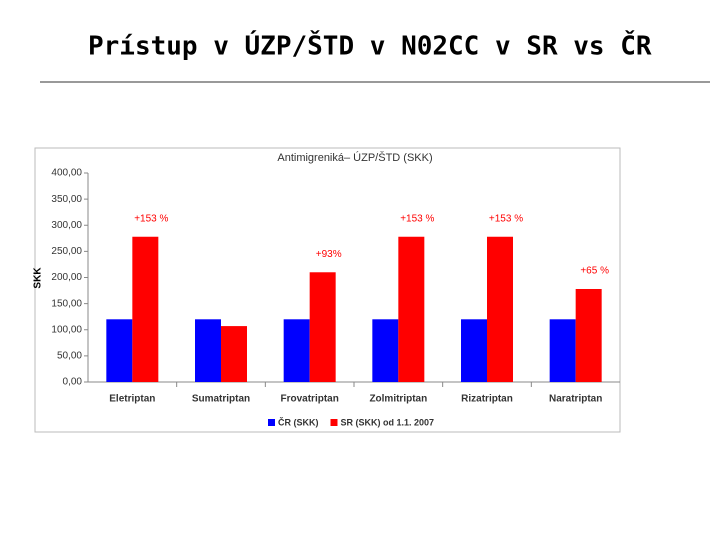  I want to click on annotation: +93%, so click(329, 254).